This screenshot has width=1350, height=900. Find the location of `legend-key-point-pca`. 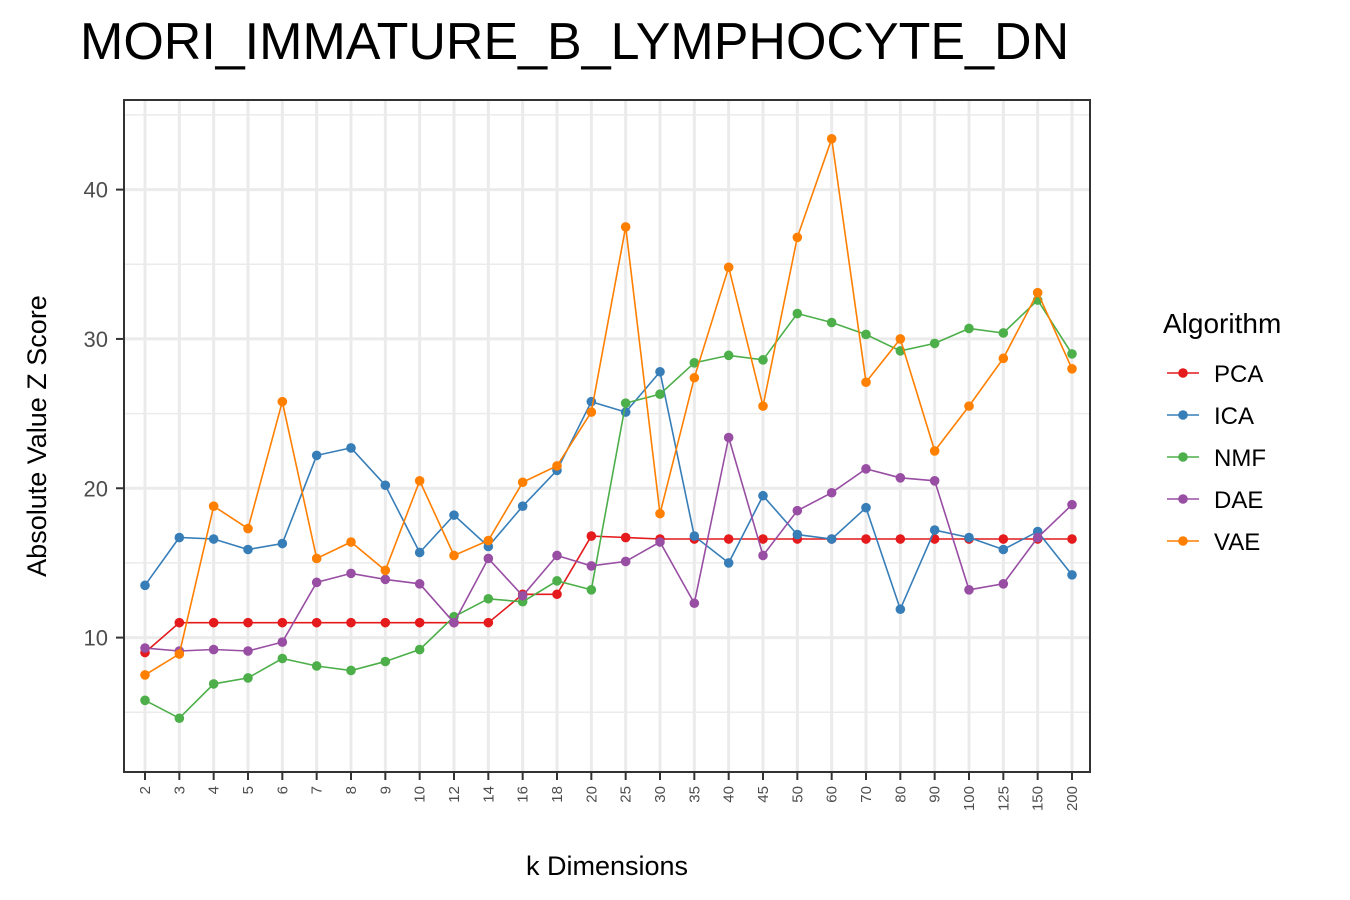

legend-key-point-pca is located at coordinates (1183, 373).